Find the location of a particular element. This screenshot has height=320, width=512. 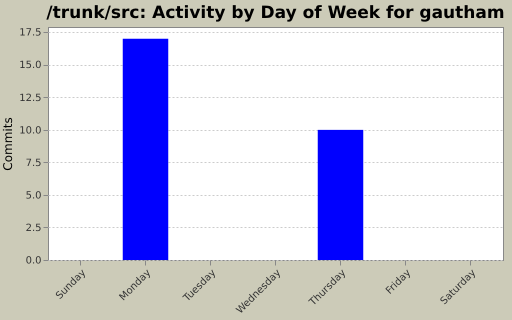

y-tick-label: 15.0 is located at coordinates (30, 66).